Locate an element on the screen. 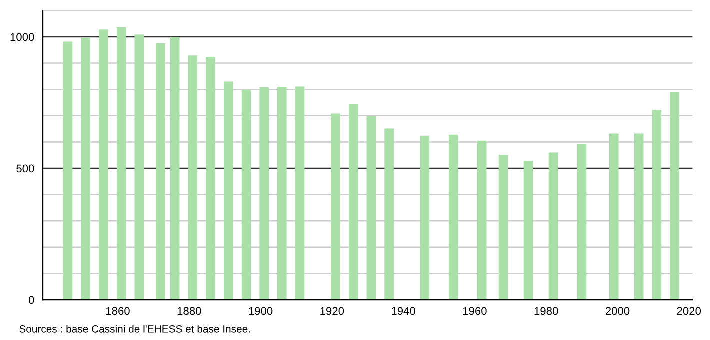 The height and width of the screenshot is (340, 710). y-tick-label: 1000 is located at coordinates (22, 37).